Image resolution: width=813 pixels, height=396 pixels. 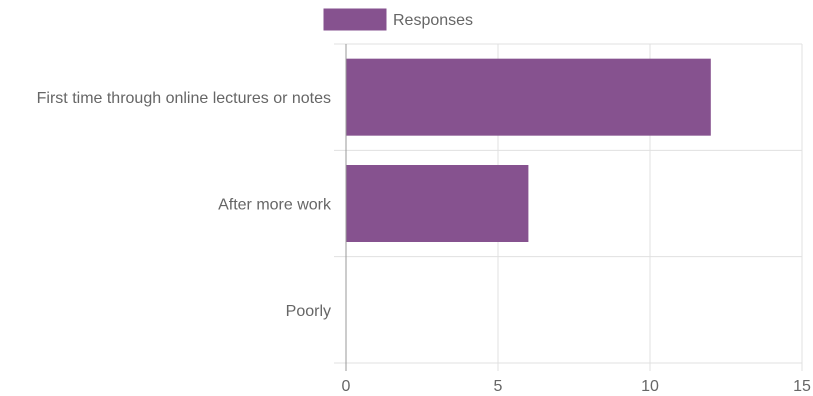 What do you see at coordinates (498, 386) in the screenshot?
I see `x-tick-label: 5` at bounding box center [498, 386].